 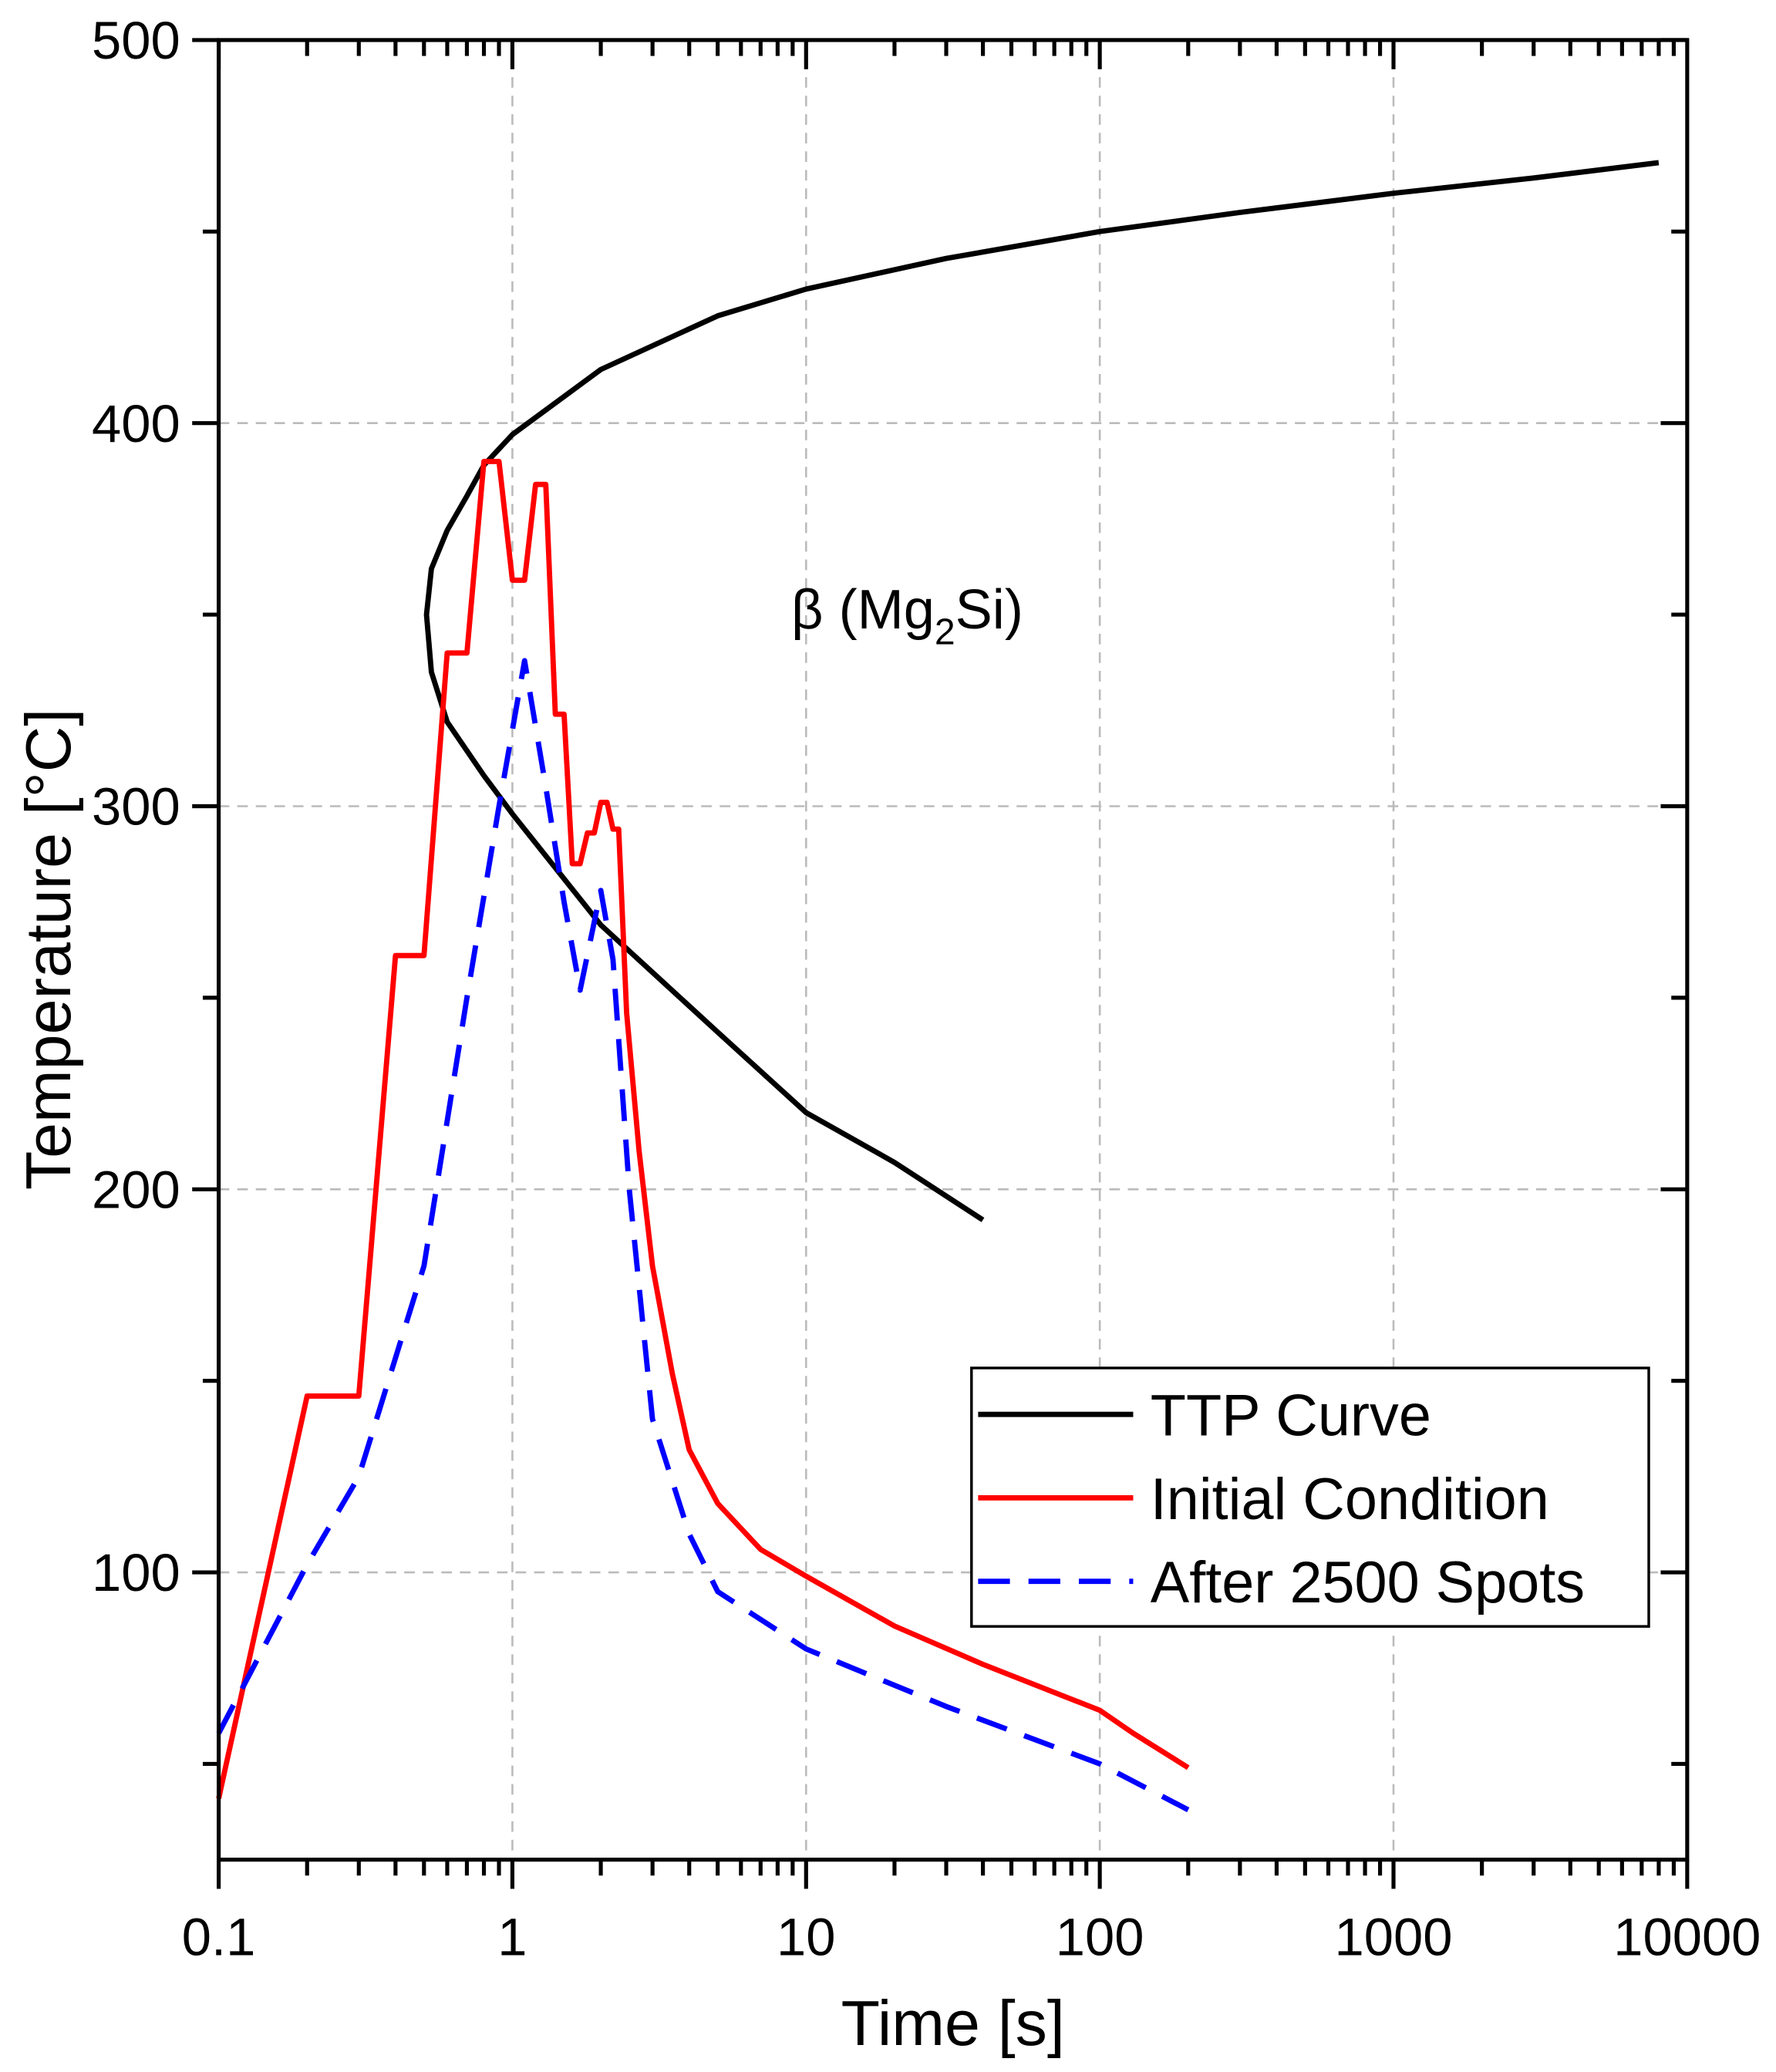 What do you see at coordinates (136, 40) in the screenshot?
I see `y-tick-label: 500` at bounding box center [136, 40].